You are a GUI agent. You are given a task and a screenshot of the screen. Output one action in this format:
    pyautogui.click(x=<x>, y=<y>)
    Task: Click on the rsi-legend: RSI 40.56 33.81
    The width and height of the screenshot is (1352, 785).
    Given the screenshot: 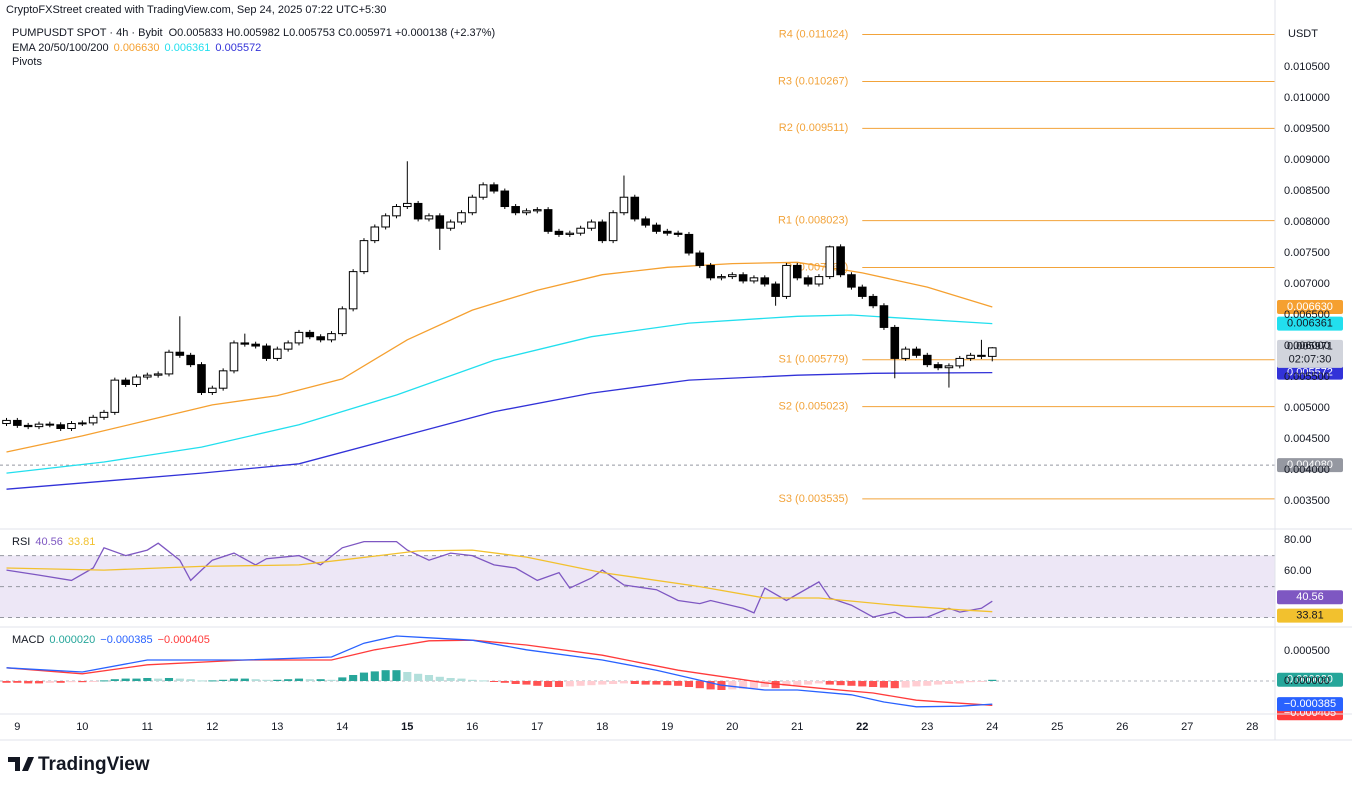 What is the action you would take?
    pyautogui.click(x=53, y=542)
    